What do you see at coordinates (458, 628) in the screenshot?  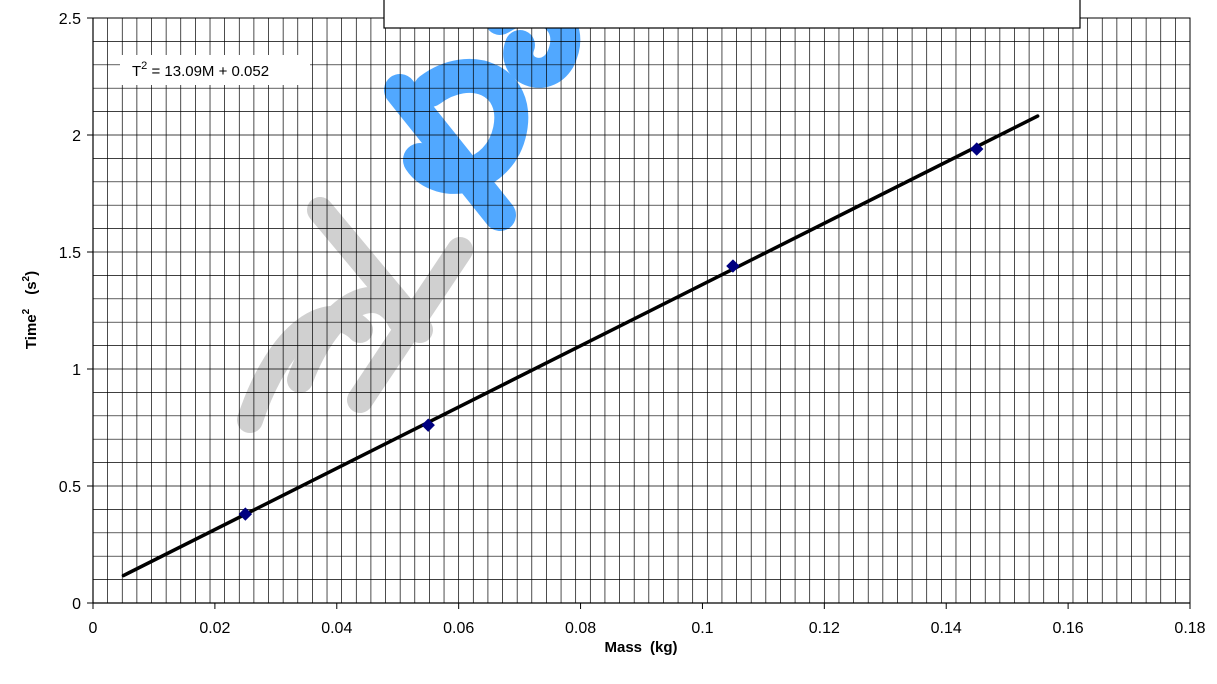 I see `x-tick-label: 0.06` at bounding box center [458, 628].